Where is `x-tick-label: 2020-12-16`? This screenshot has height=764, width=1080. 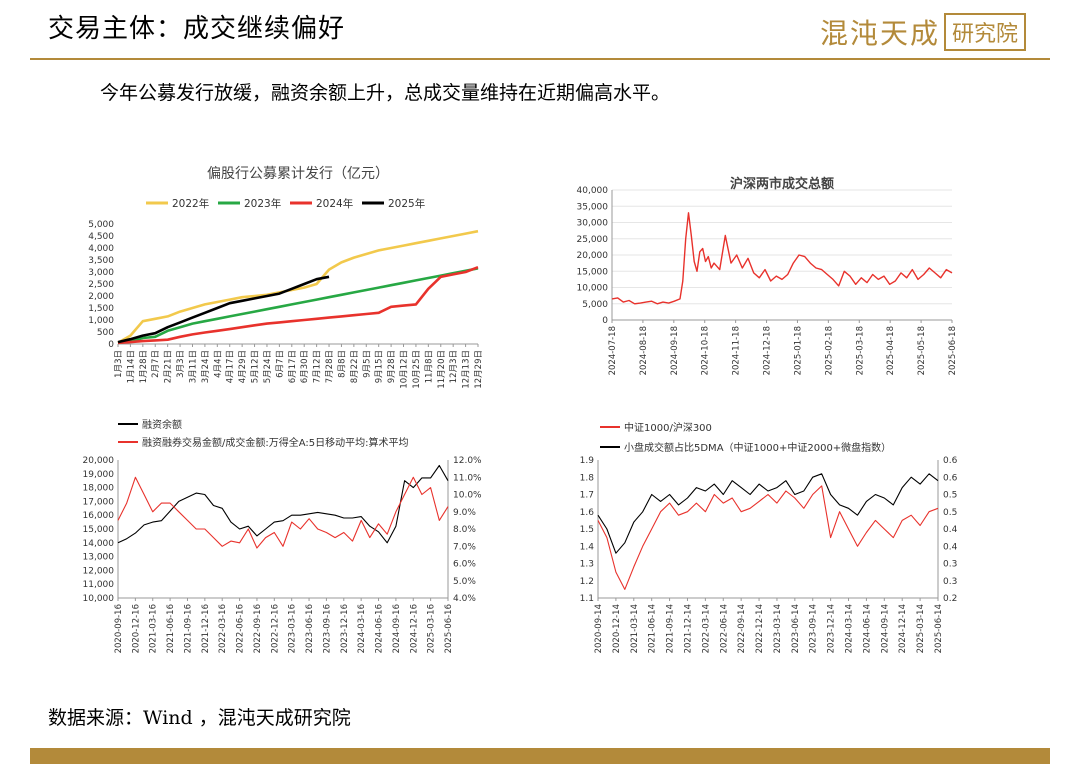
x-tick-label: 2020-12-16 is located at coordinates (136, 628).